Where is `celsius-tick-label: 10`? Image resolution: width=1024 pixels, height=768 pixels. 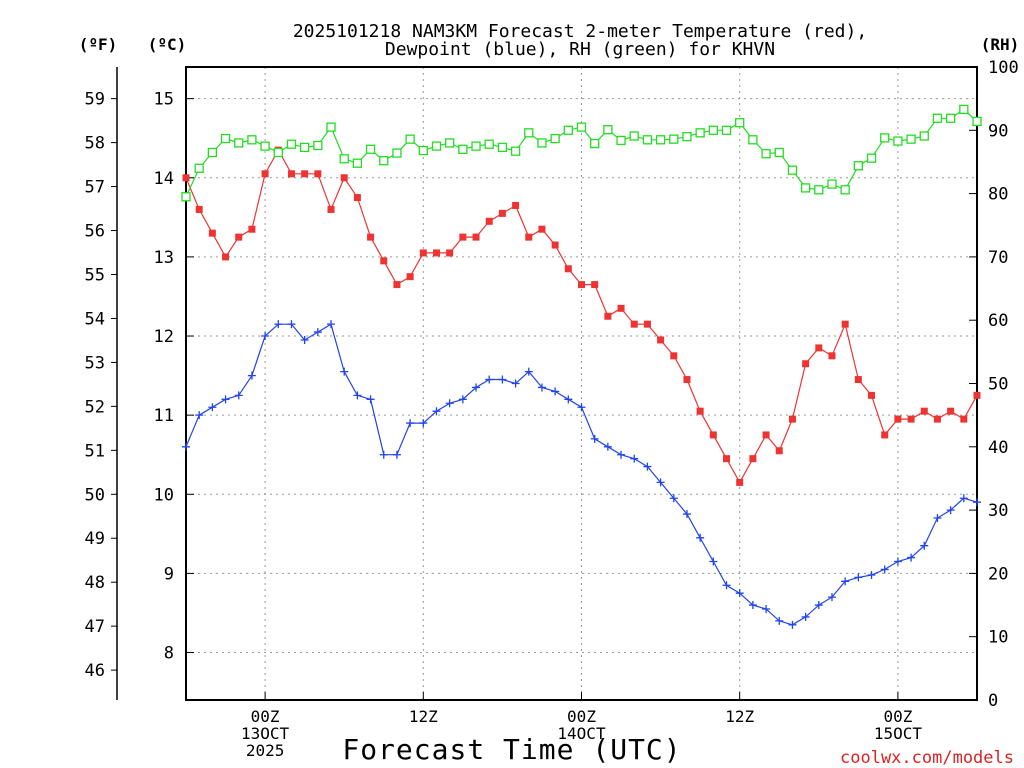
celsius-tick-label: 10 is located at coordinates (164, 495).